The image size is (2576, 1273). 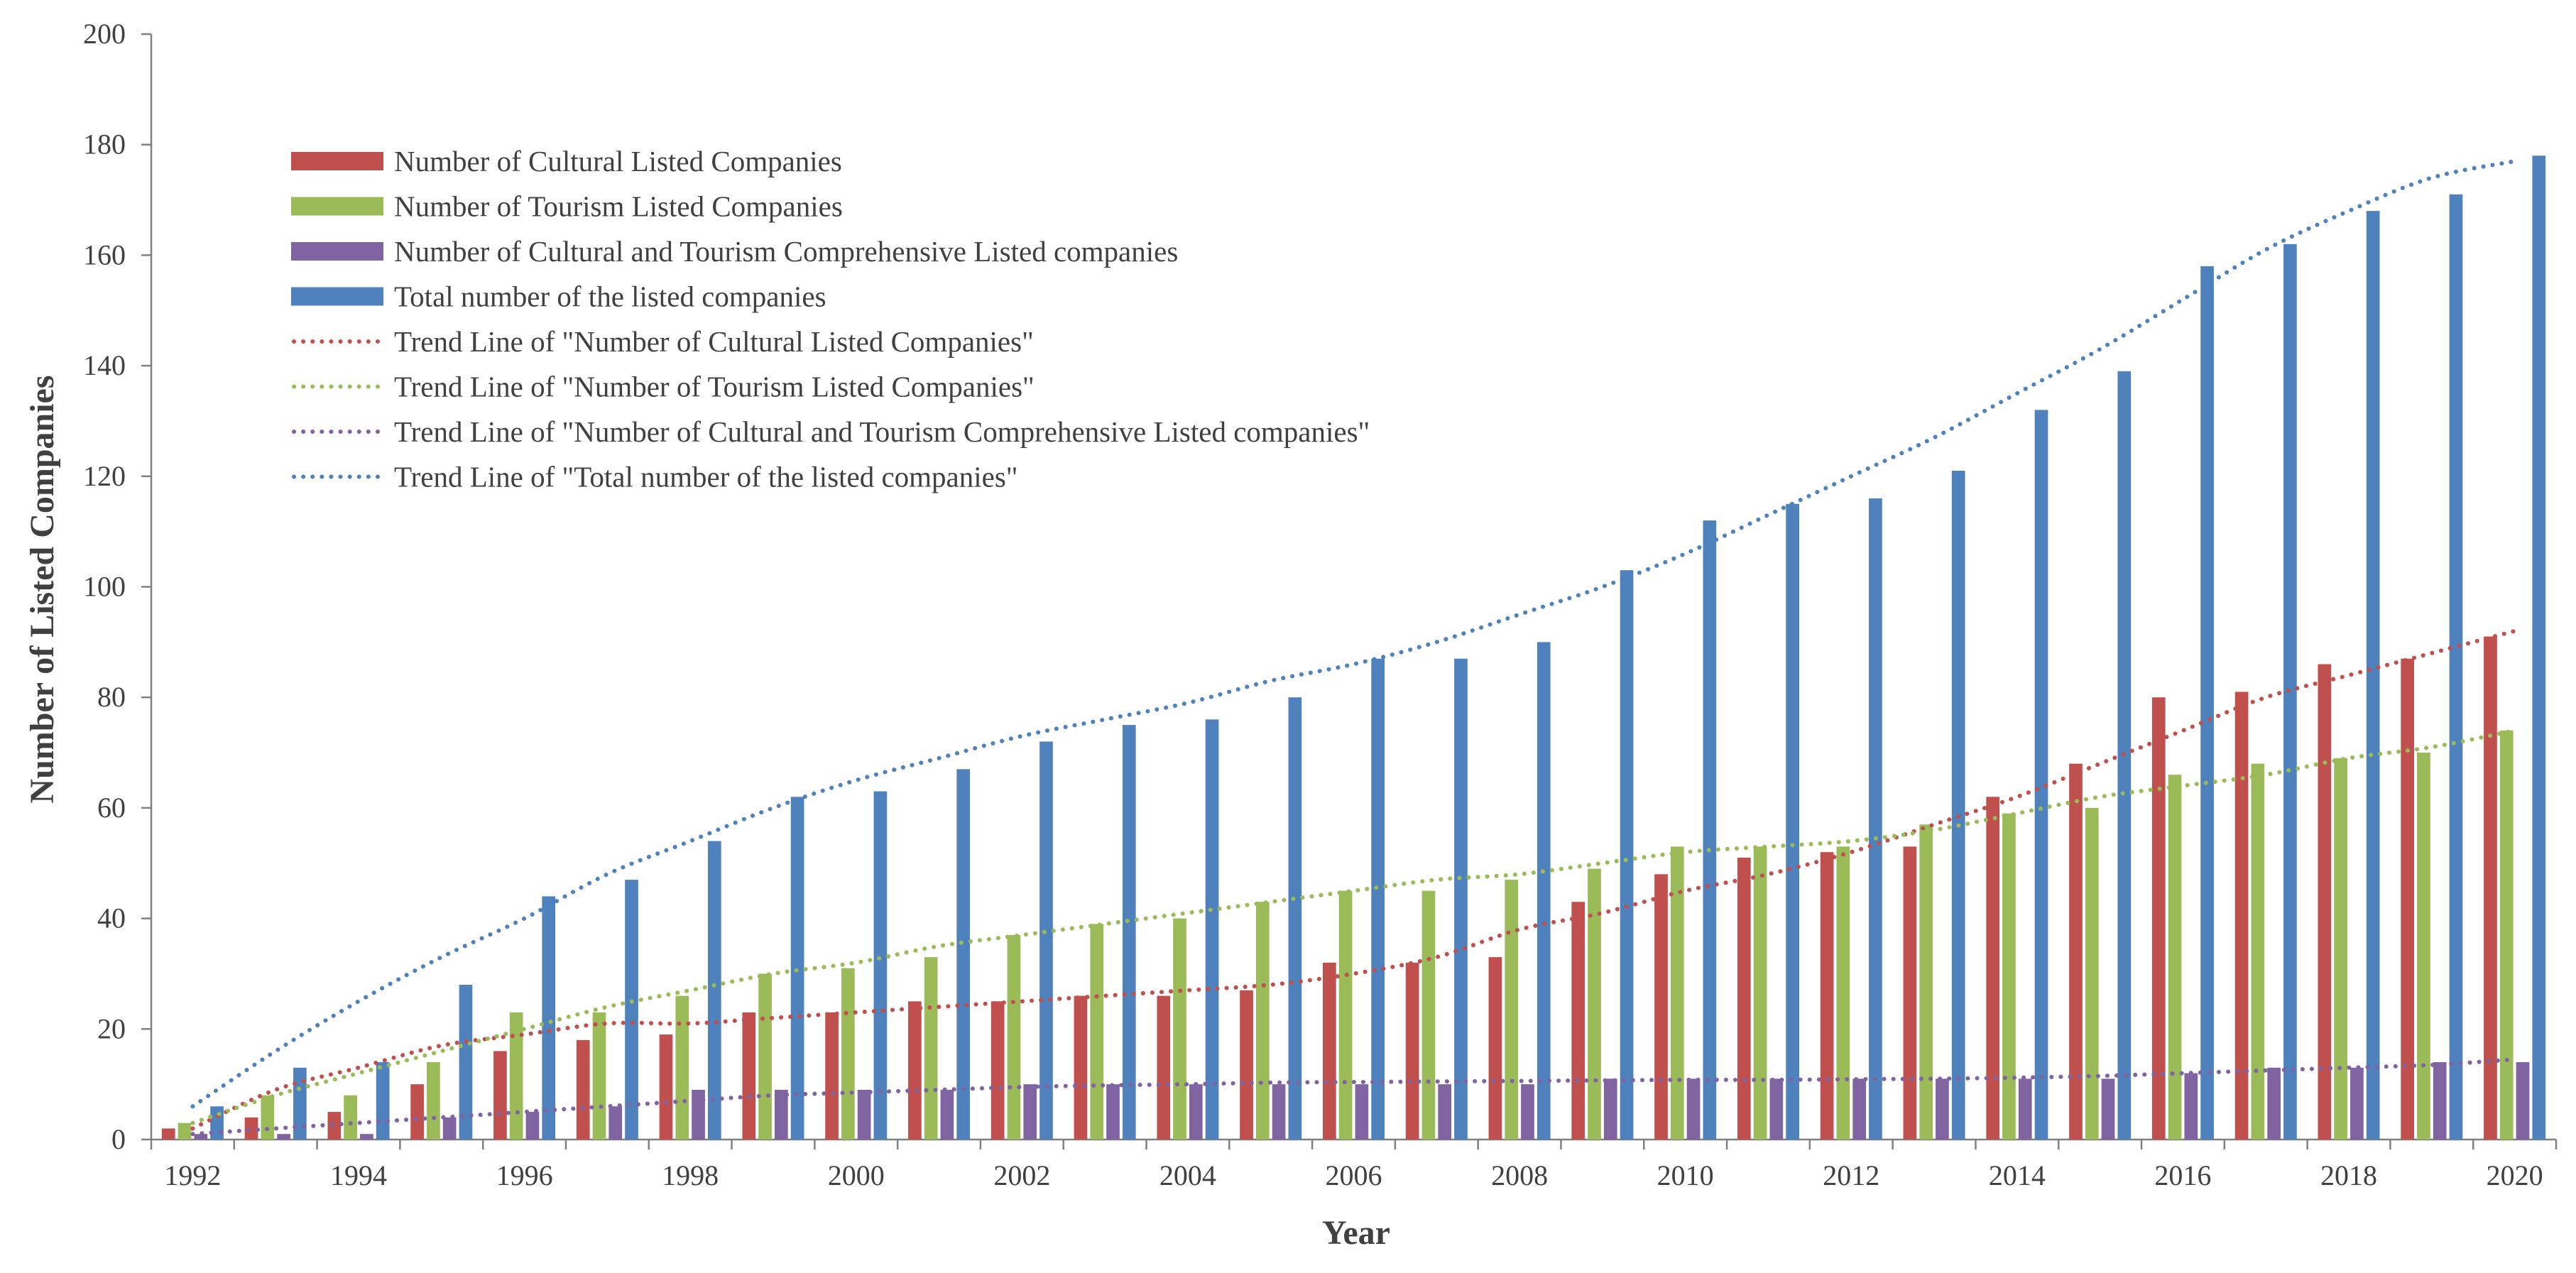 What do you see at coordinates (111, 1028) in the screenshot?
I see `y-tick-label: 20` at bounding box center [111, 1028].